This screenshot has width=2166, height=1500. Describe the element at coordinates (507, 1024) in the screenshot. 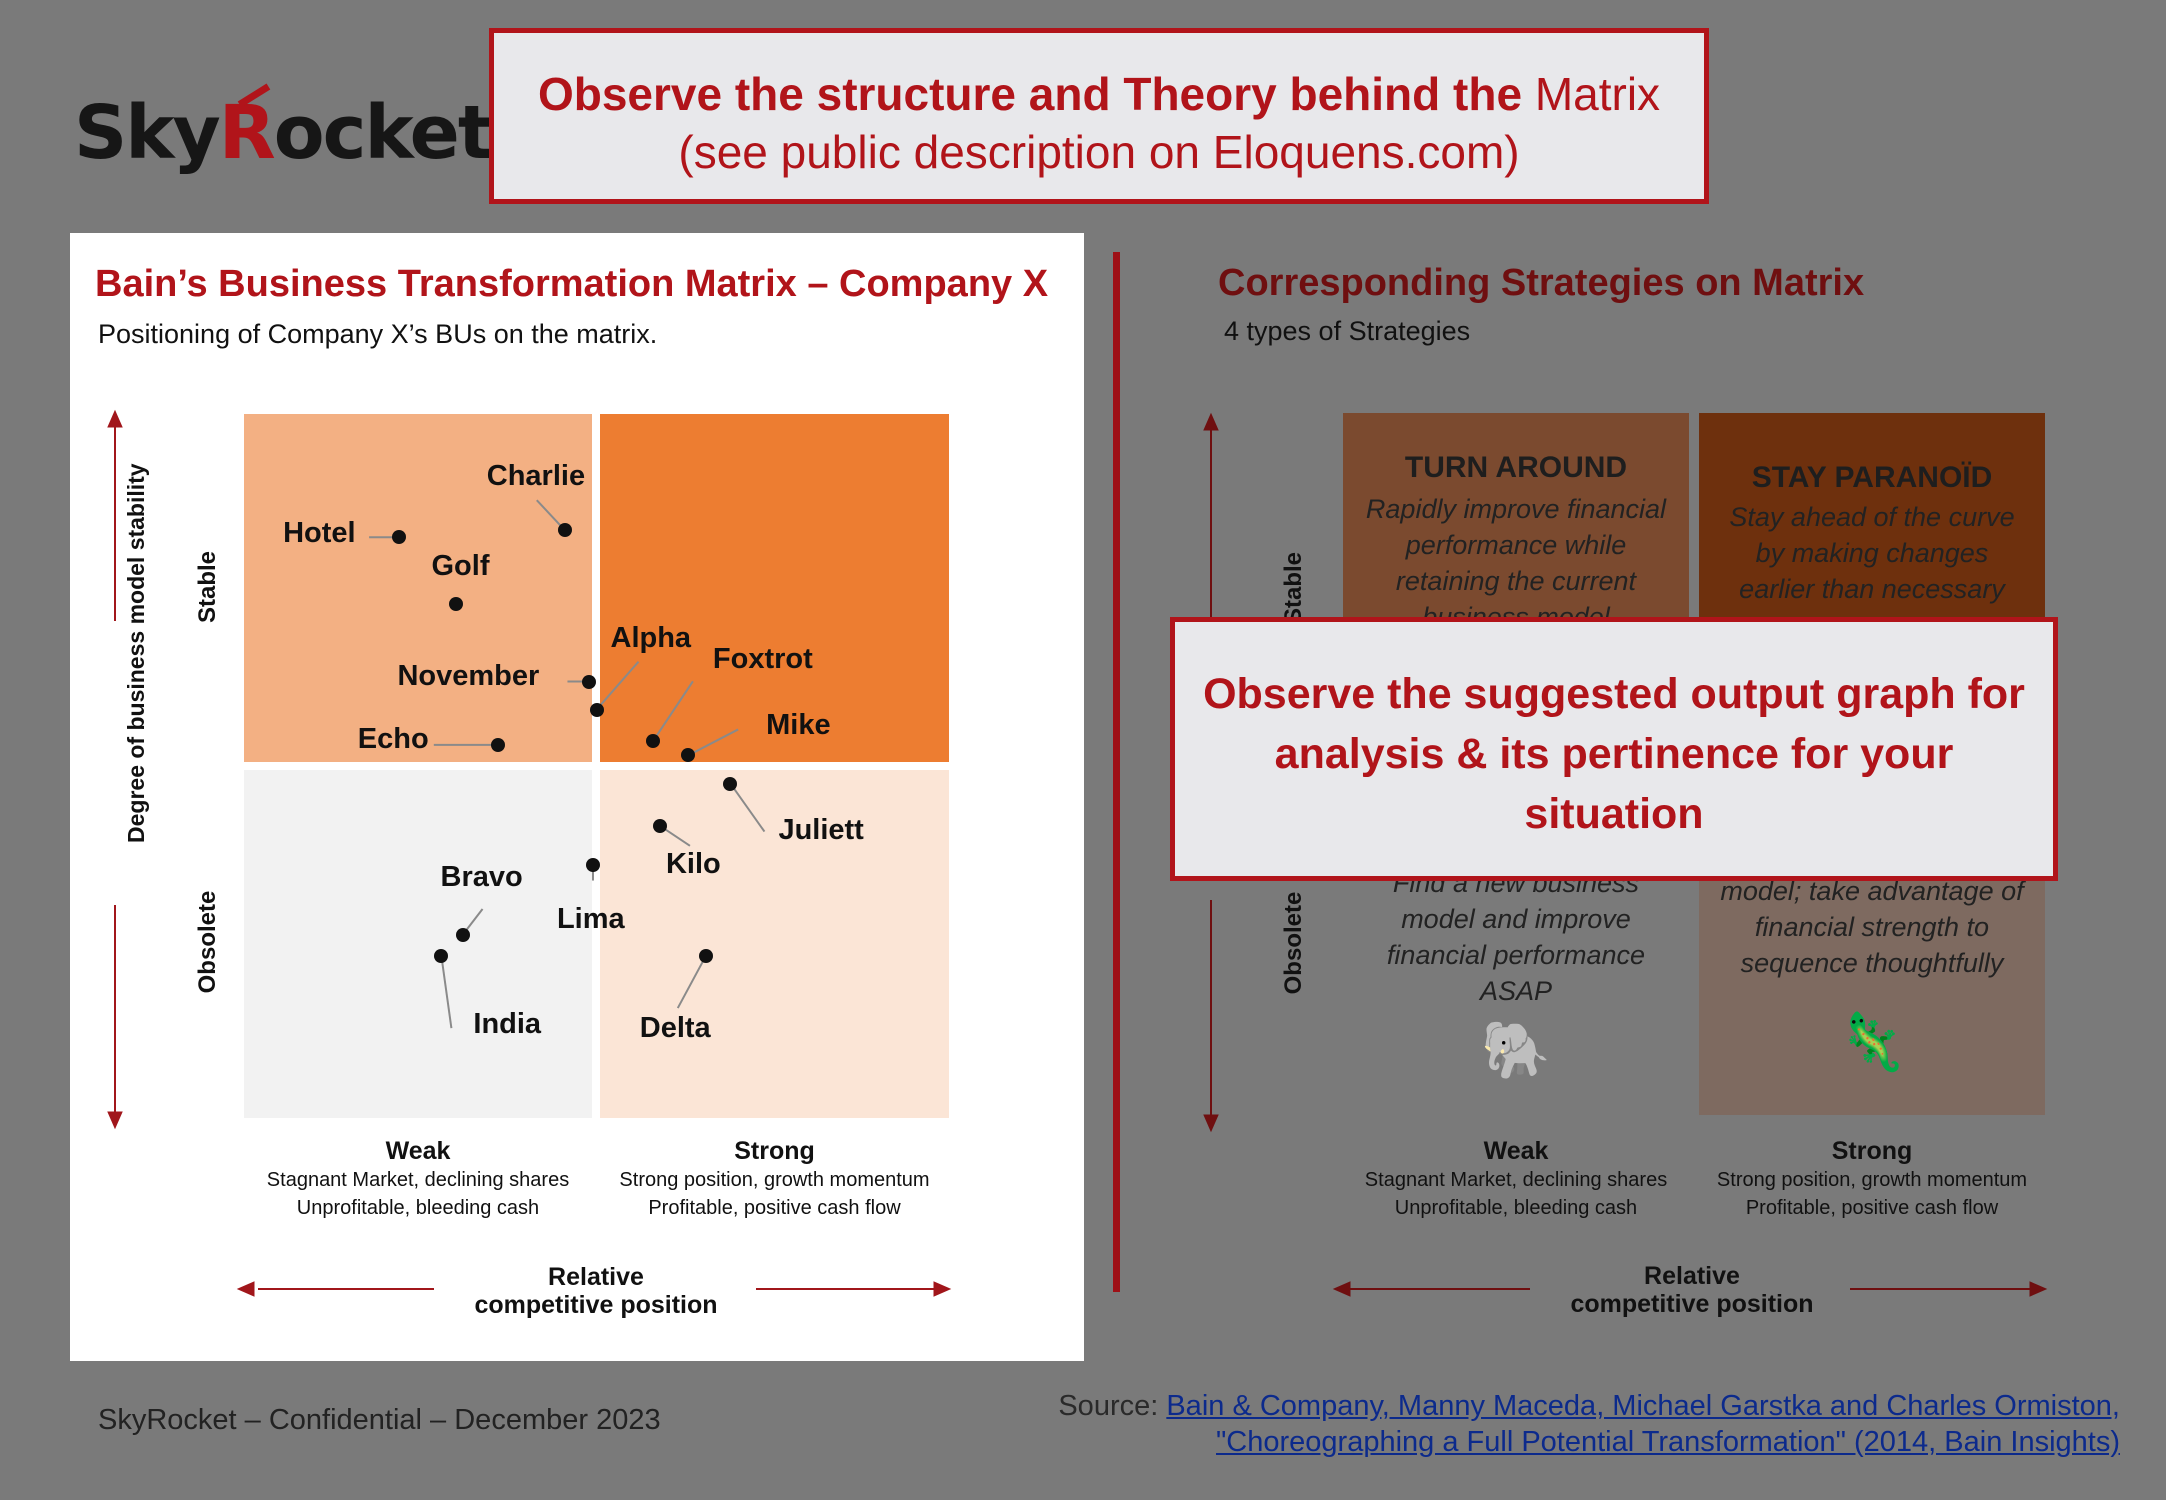

I see `bu-label-india: India` at that location.